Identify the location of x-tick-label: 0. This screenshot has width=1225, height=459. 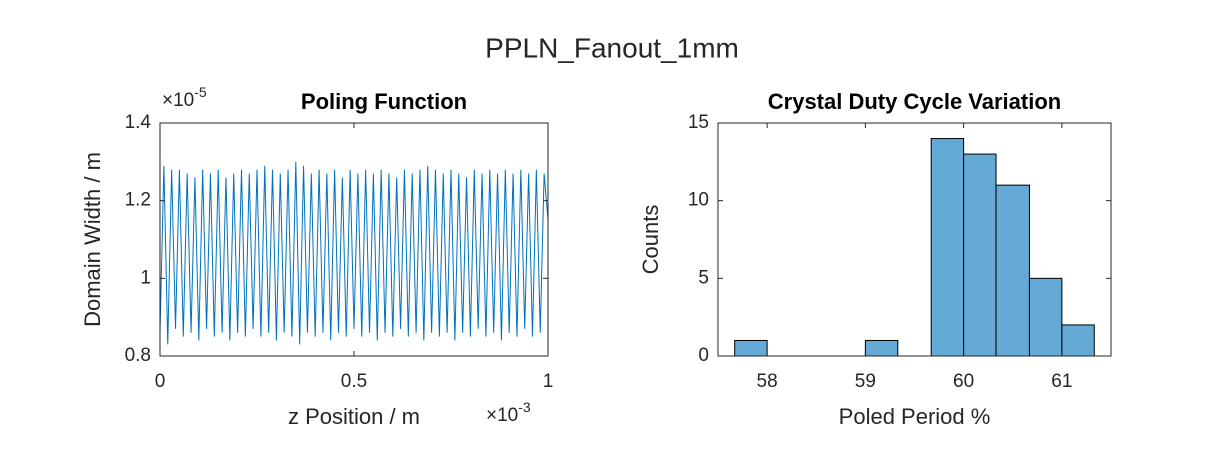
(160, 381).